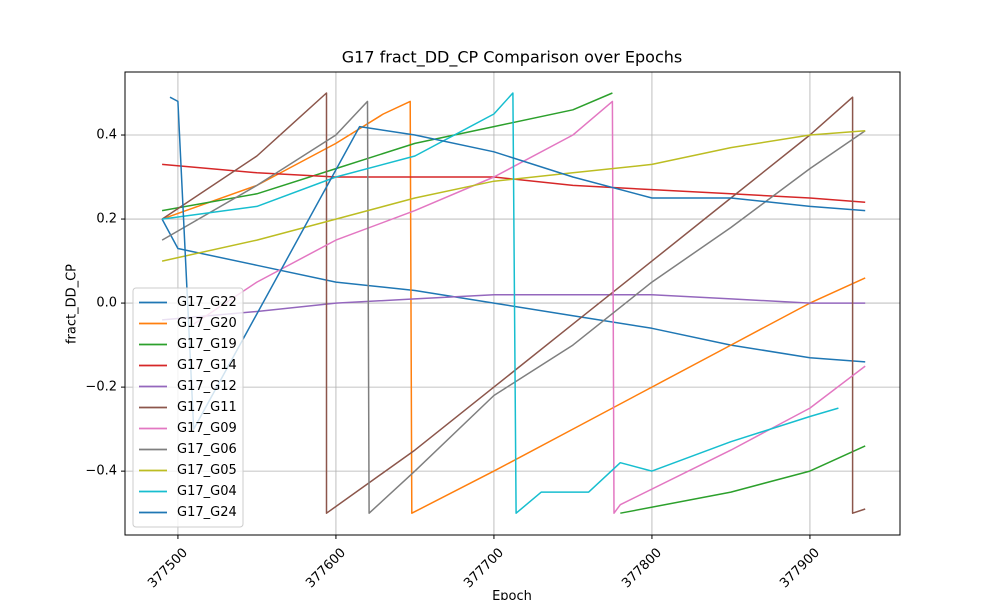  Describe the element at coordinates (207, 428) in the screenshot. I see `legend-label: G17_G09` at that location.